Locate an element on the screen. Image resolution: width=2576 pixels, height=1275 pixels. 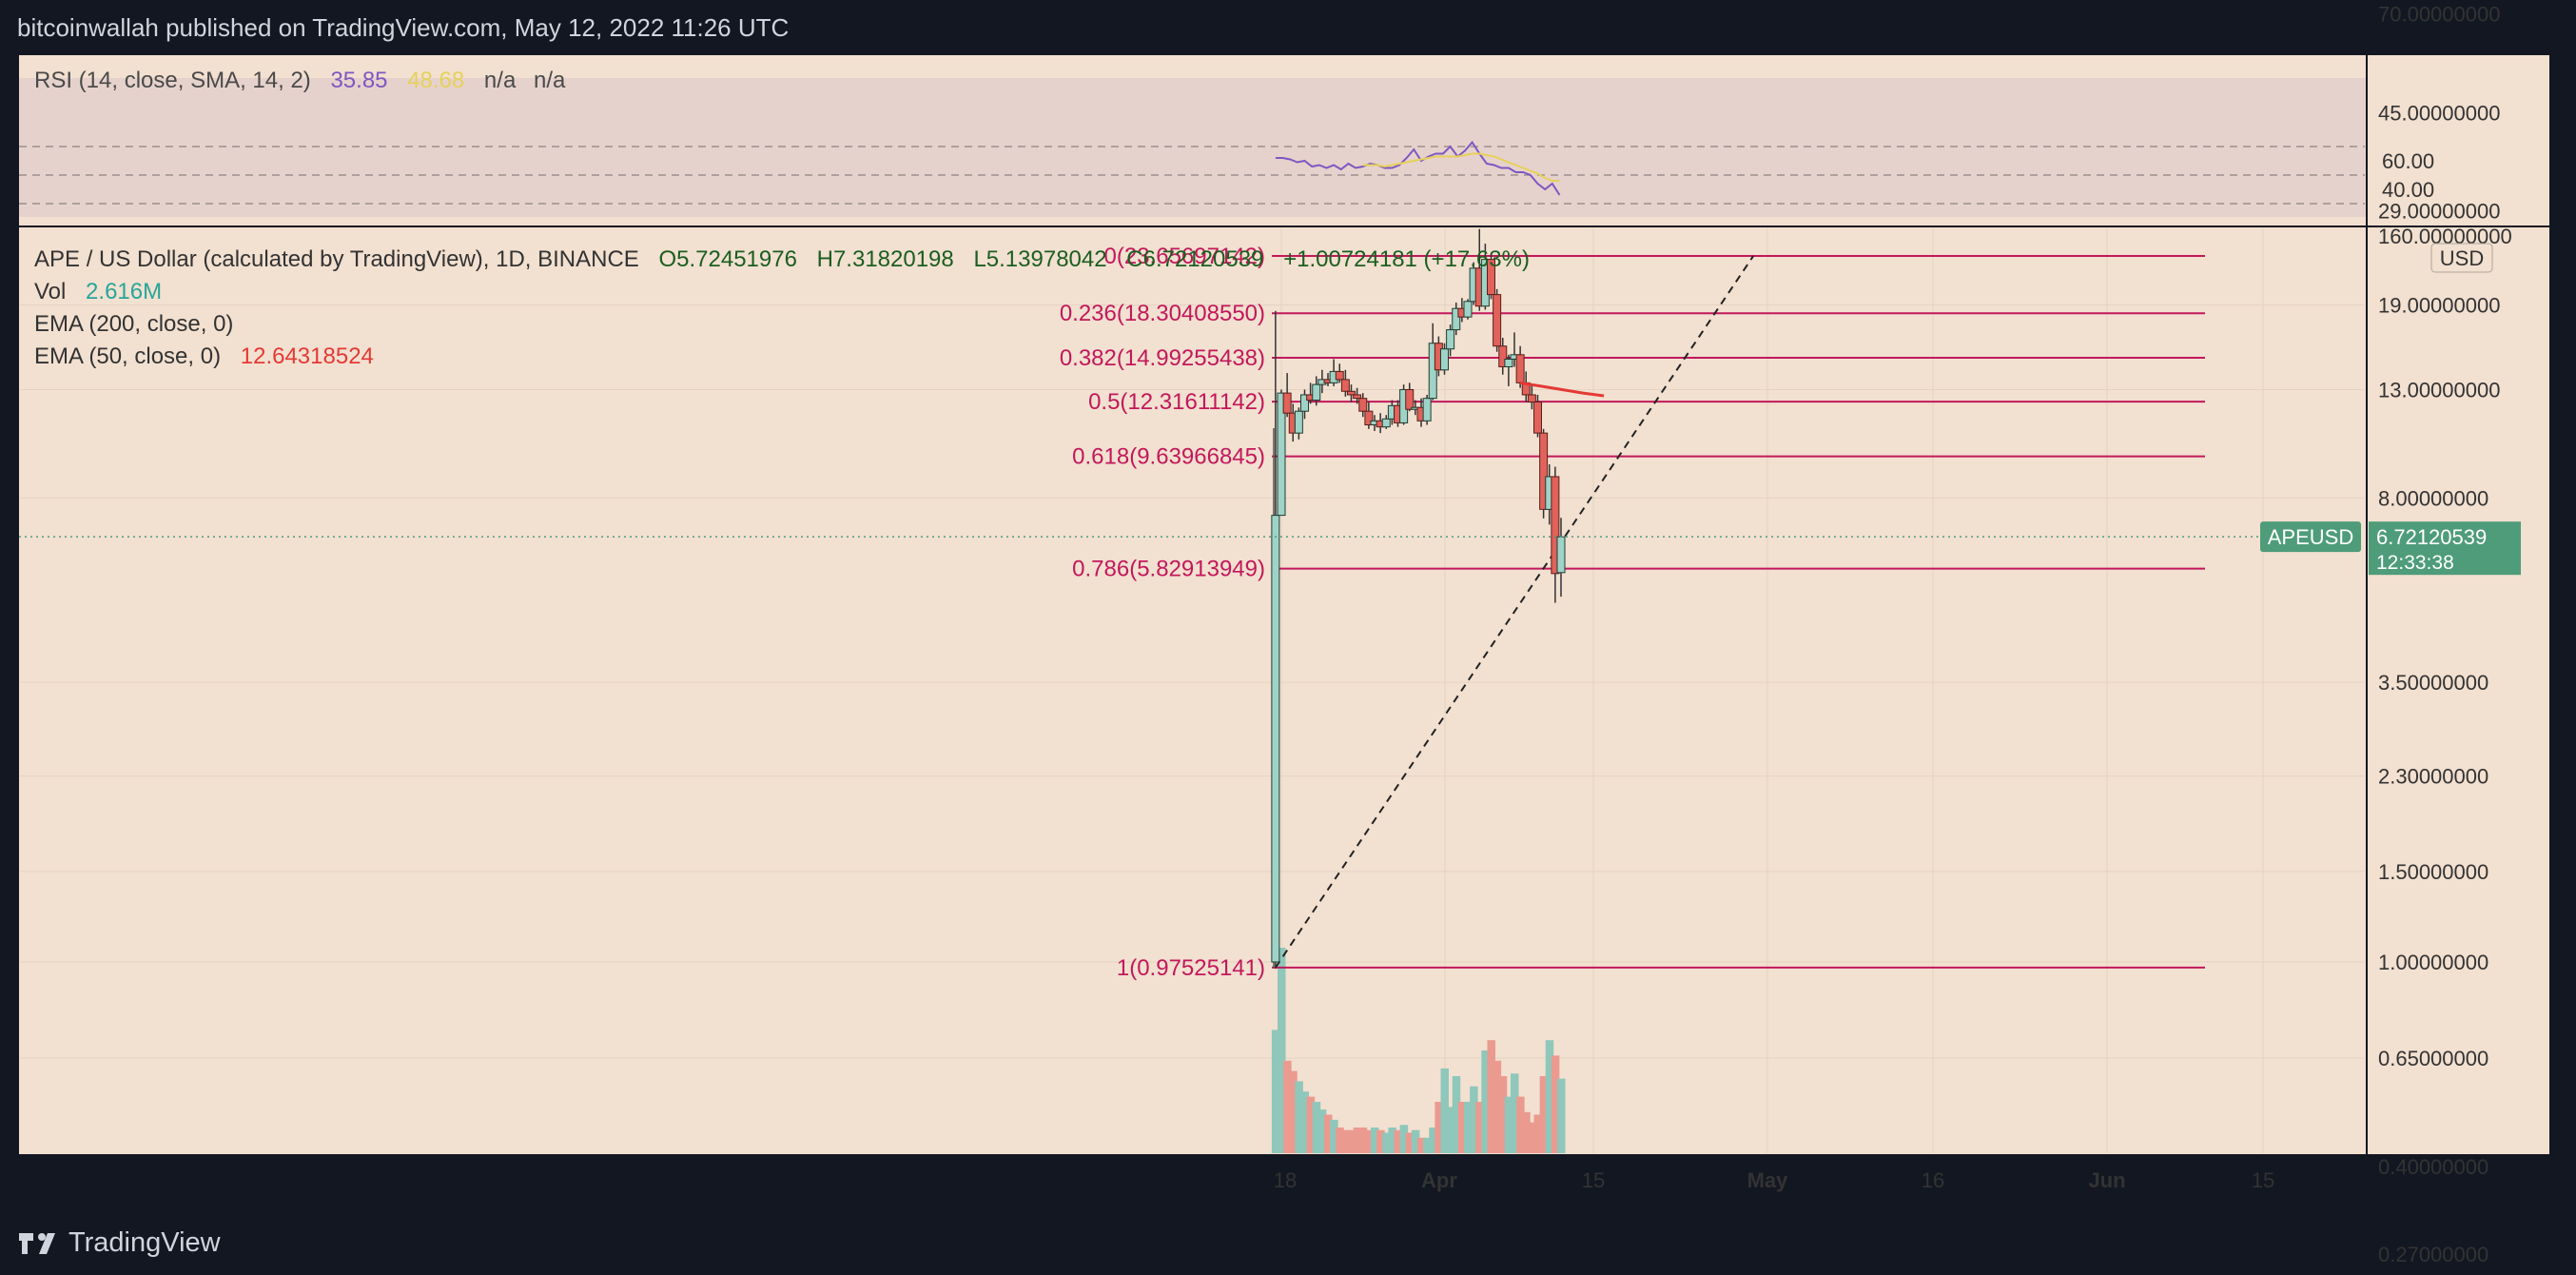
fib-level-label: 0(23.65697142) is located at coordinates (1185, 256).